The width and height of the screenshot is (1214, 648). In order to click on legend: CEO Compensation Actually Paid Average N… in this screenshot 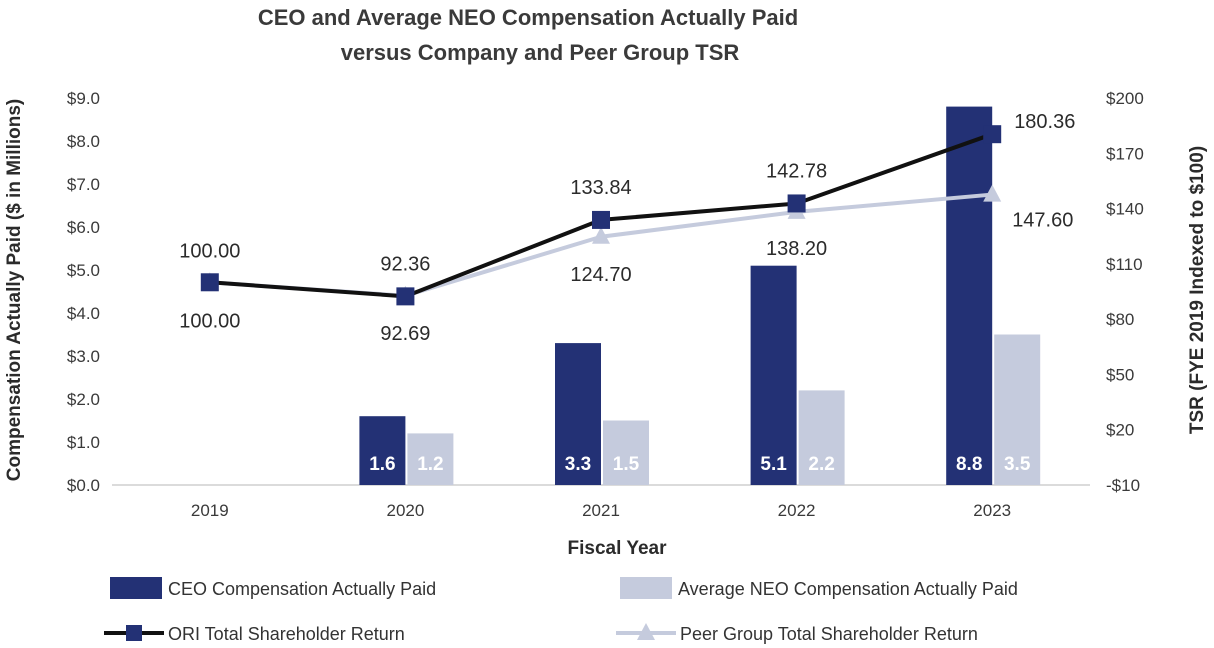, I will do `click(561, 610)`.